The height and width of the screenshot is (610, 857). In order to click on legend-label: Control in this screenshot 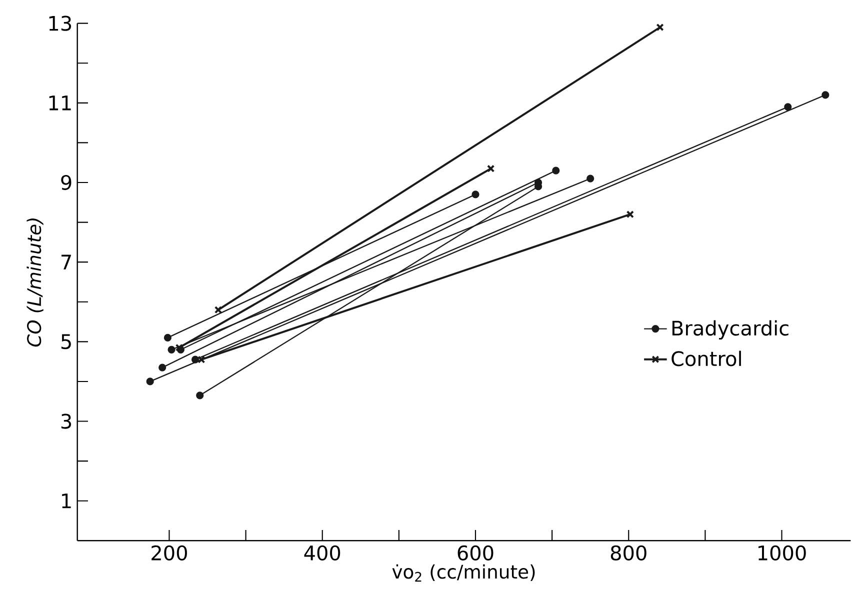, I will do `click(706, 358)`.